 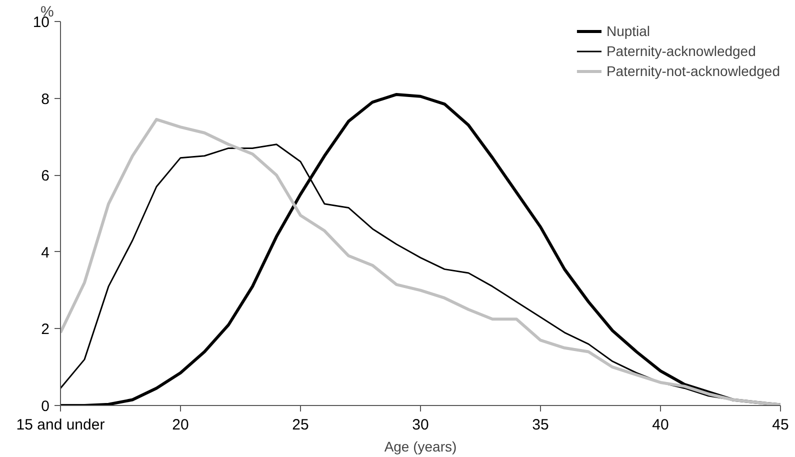 I want to click on y-tick-label: 4, so click(x=45, y=253).